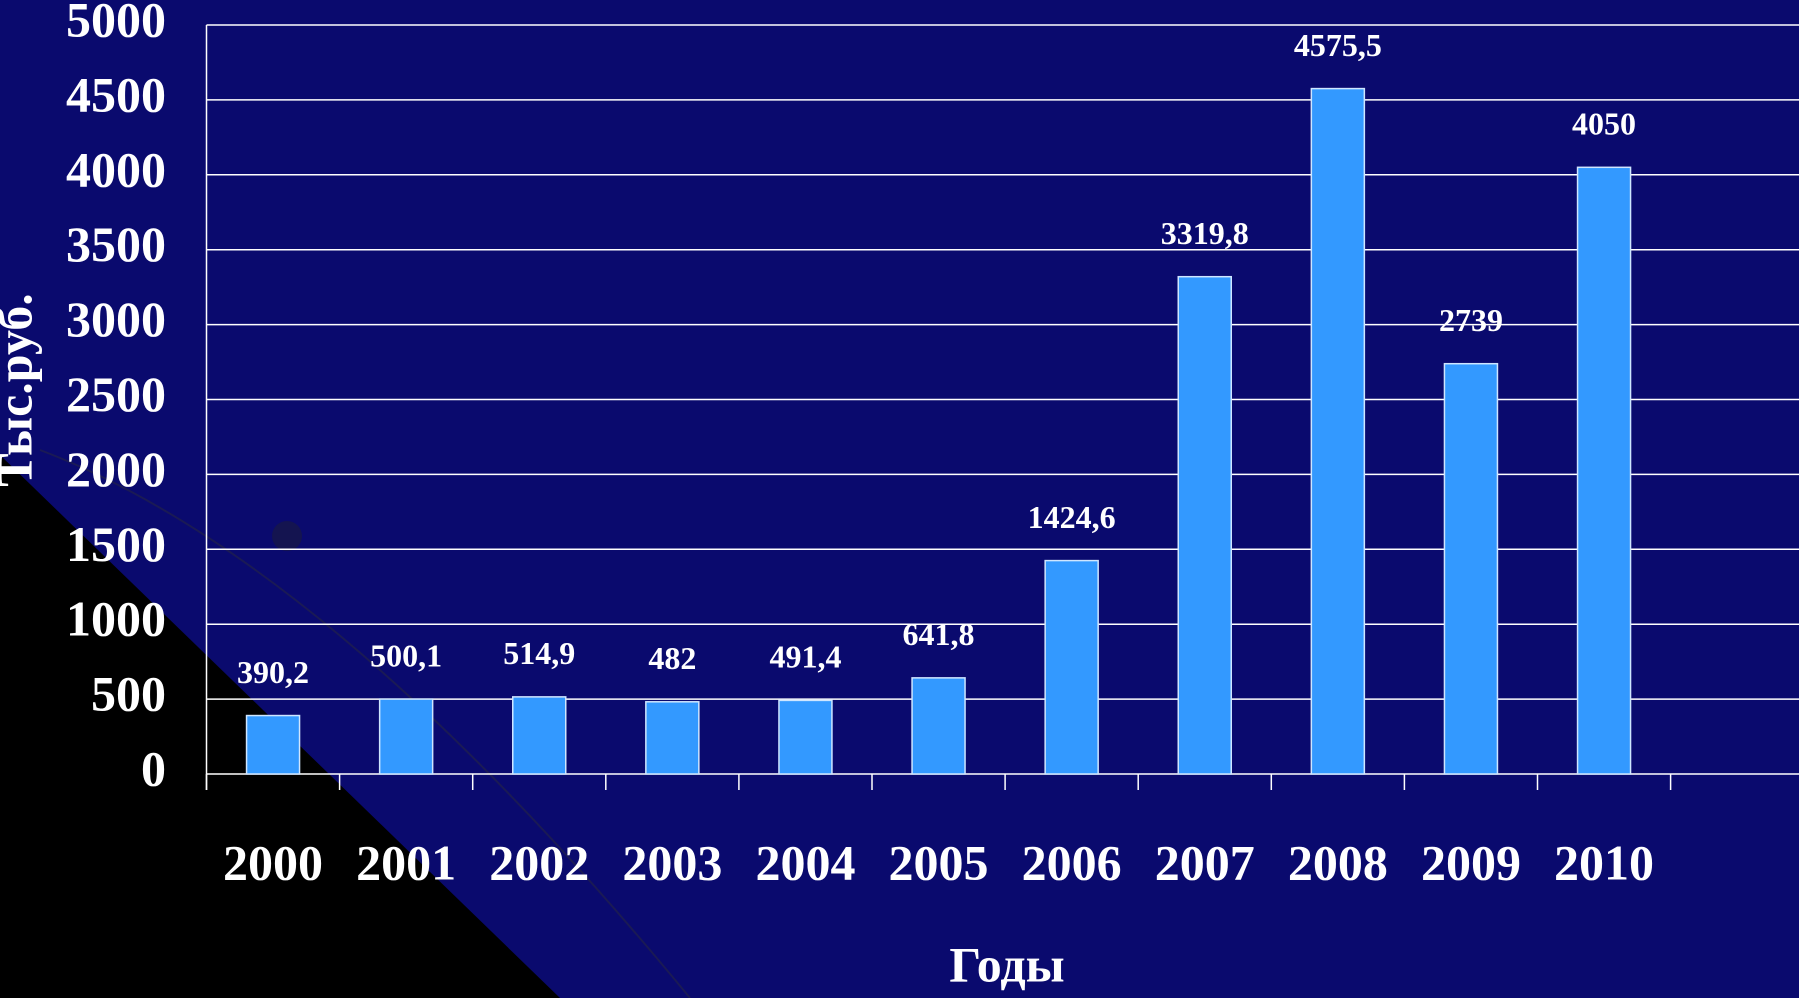  I want to click on x-tick-label: 2000, so click(273, 862).